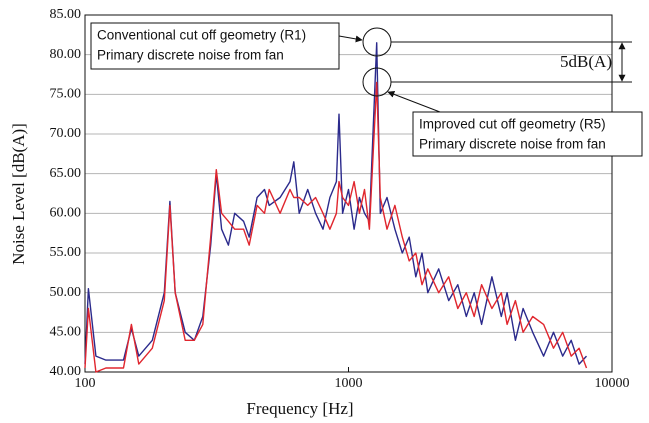 The height and width of the screenshot is (423, 649). I want to click on y-tick-label: 50.00, so click(66, 292).